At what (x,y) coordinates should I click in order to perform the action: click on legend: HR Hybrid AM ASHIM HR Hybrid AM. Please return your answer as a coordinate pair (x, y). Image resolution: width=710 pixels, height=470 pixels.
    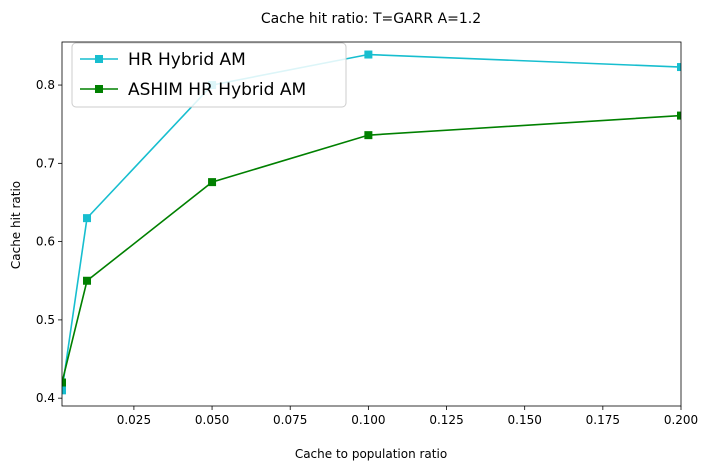
    Looking at the image, I should click on (209, 75).